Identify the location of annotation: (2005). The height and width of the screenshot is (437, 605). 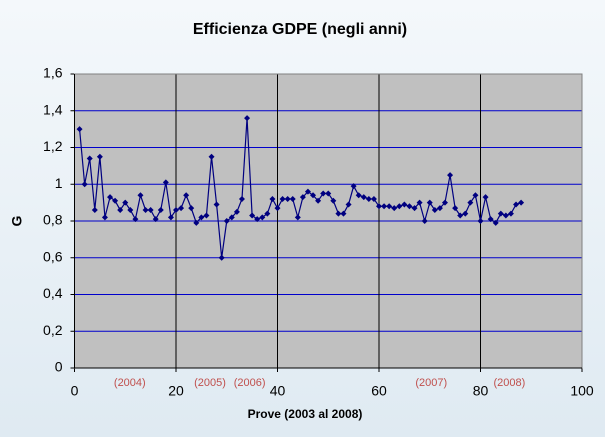
(210, 383).